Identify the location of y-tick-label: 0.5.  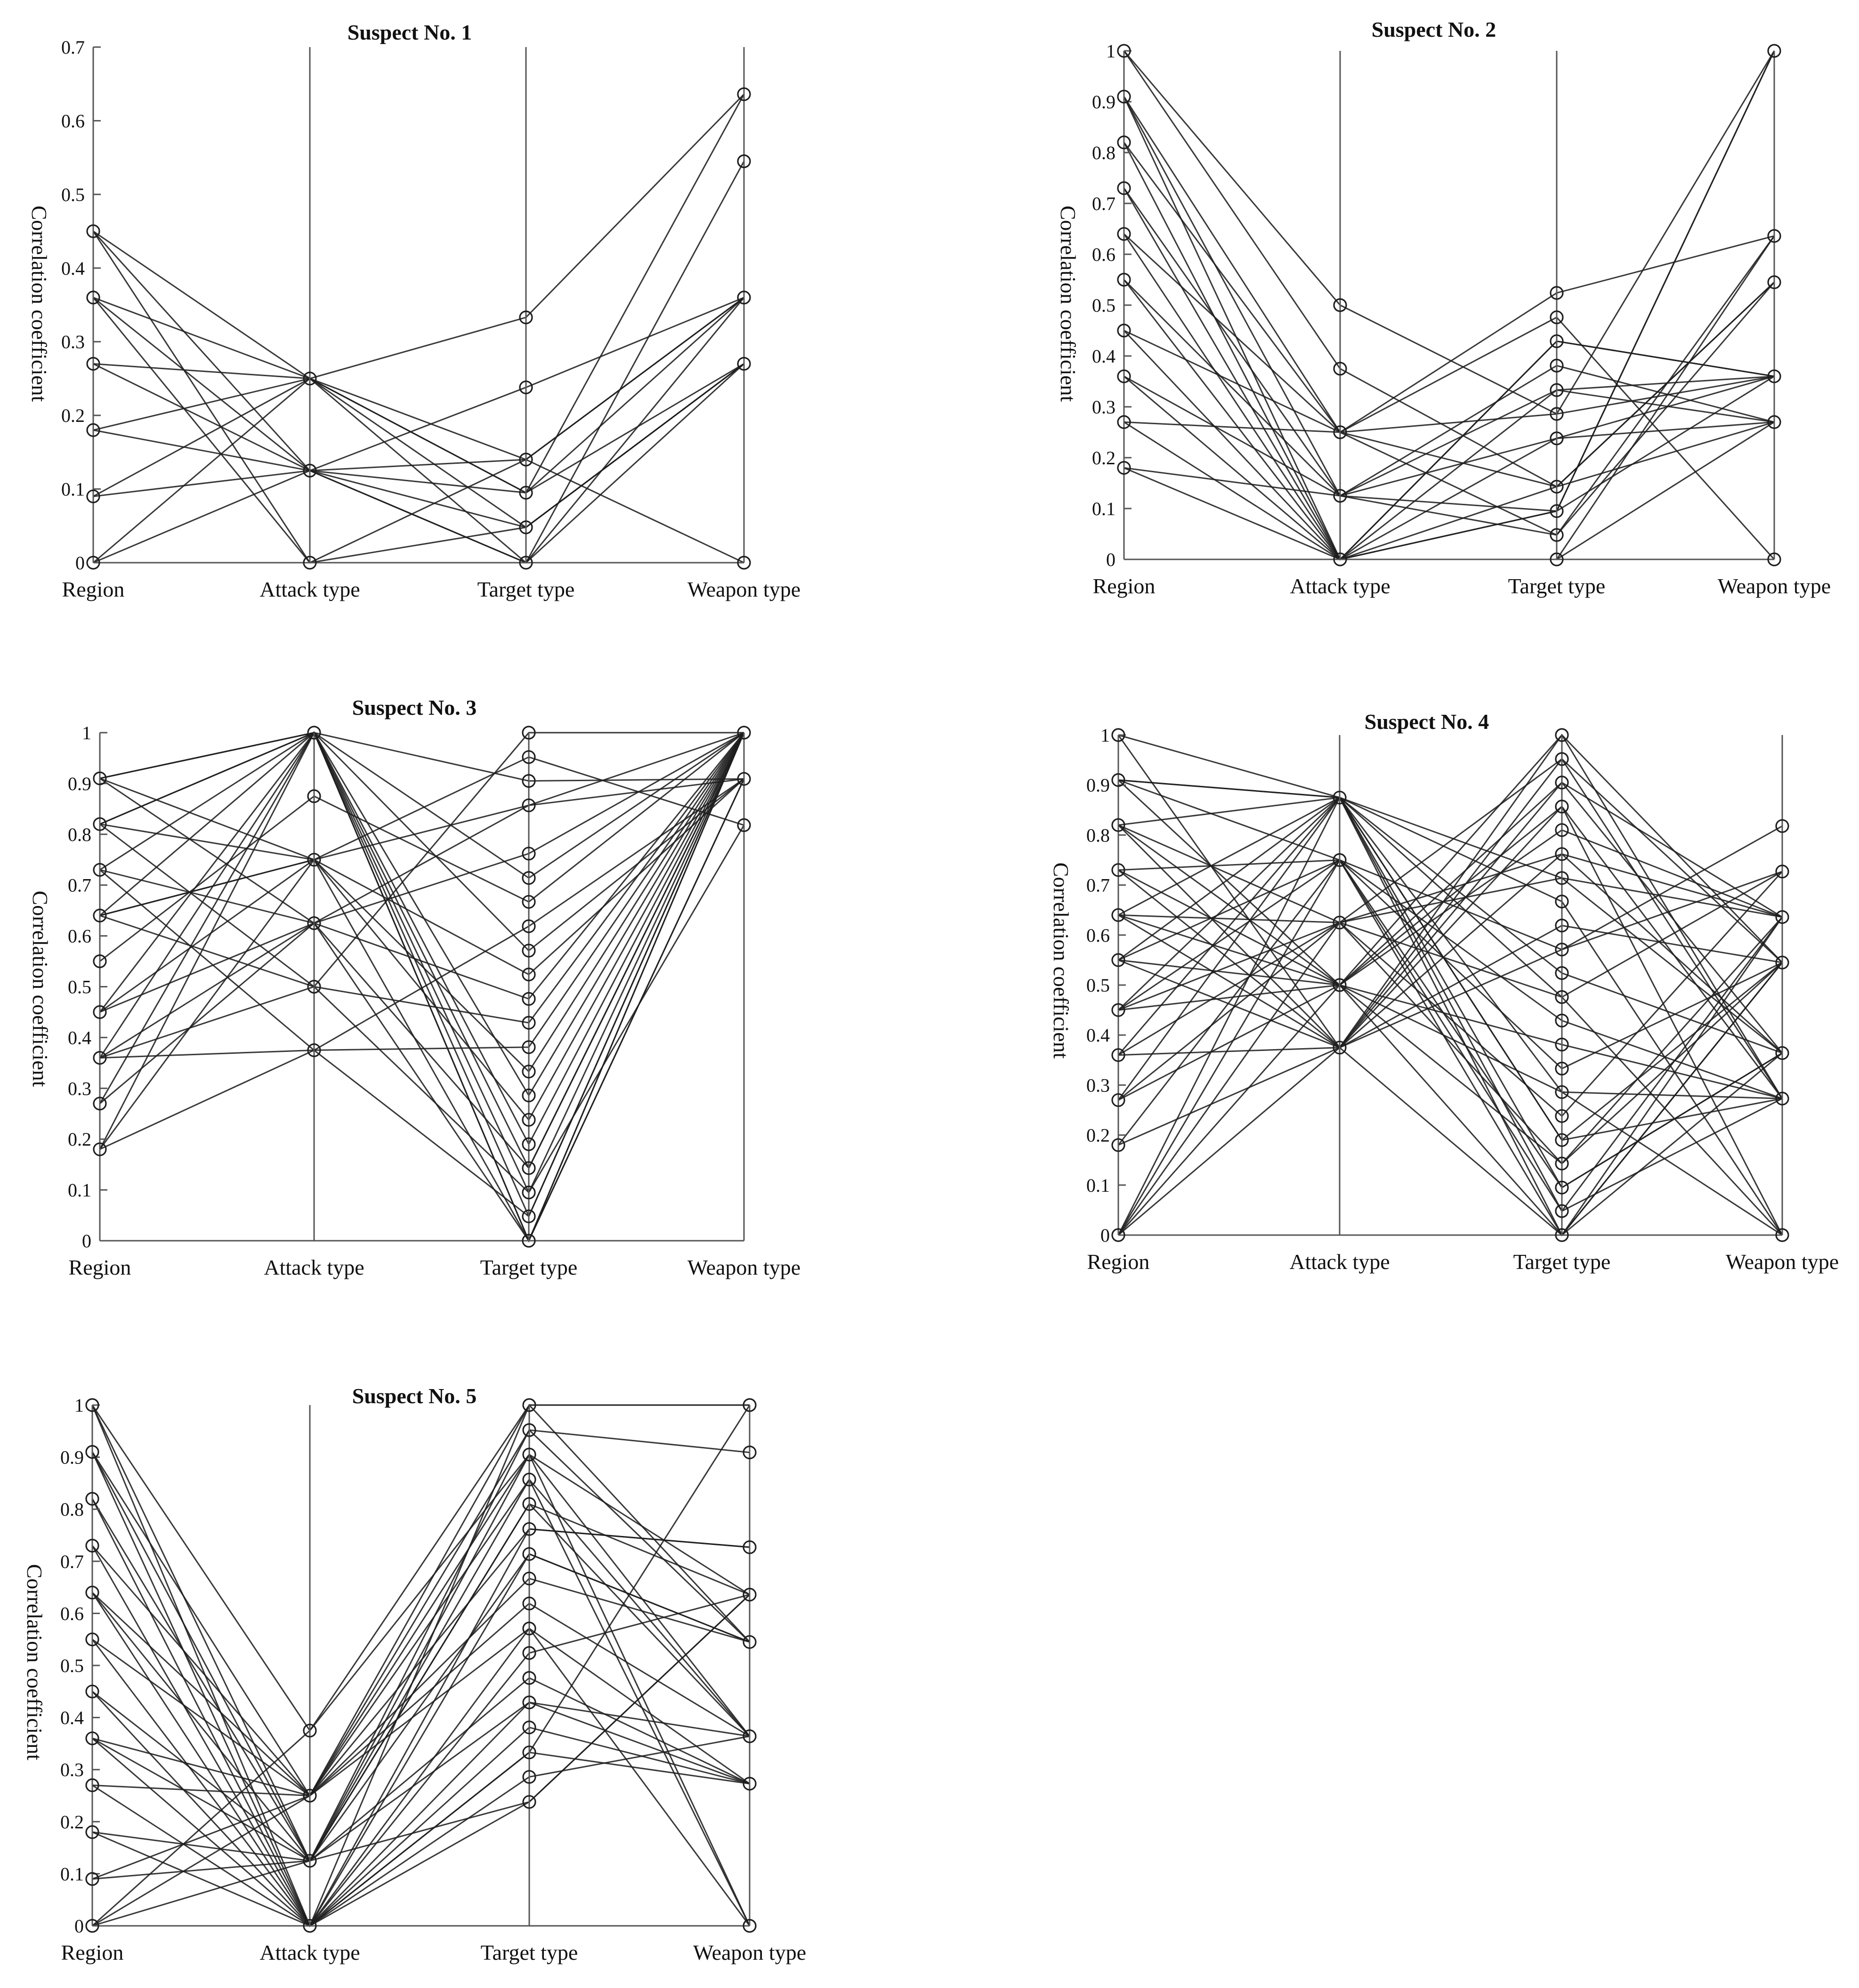
(72, 1665).